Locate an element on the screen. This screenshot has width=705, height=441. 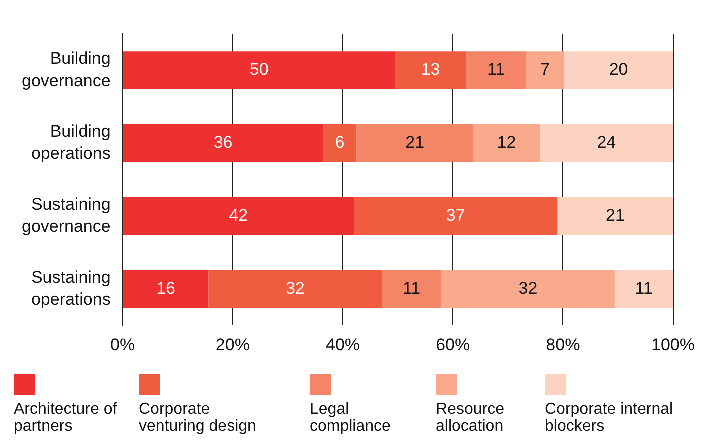
data-label: 13 is located at coordinates (430, 70).